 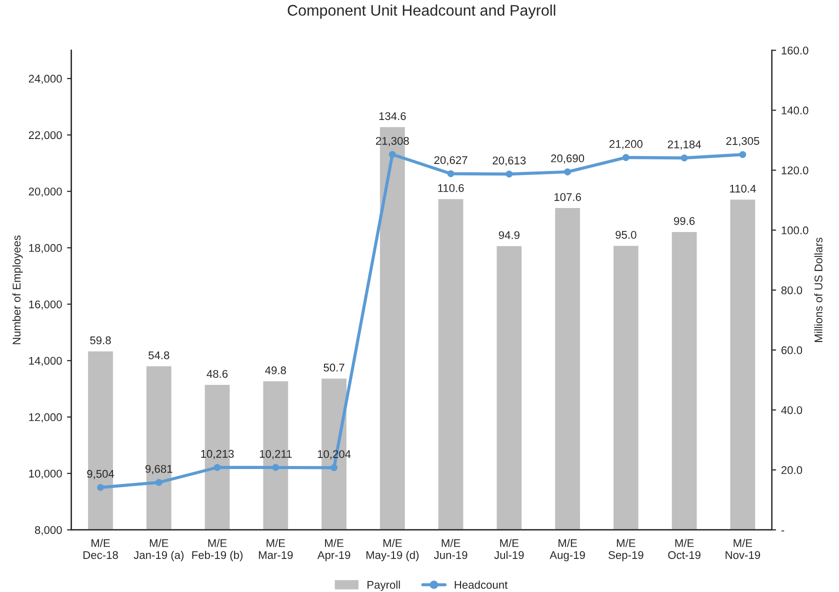 I want to click on data-label: 49.8, so click(x=275, y=370).